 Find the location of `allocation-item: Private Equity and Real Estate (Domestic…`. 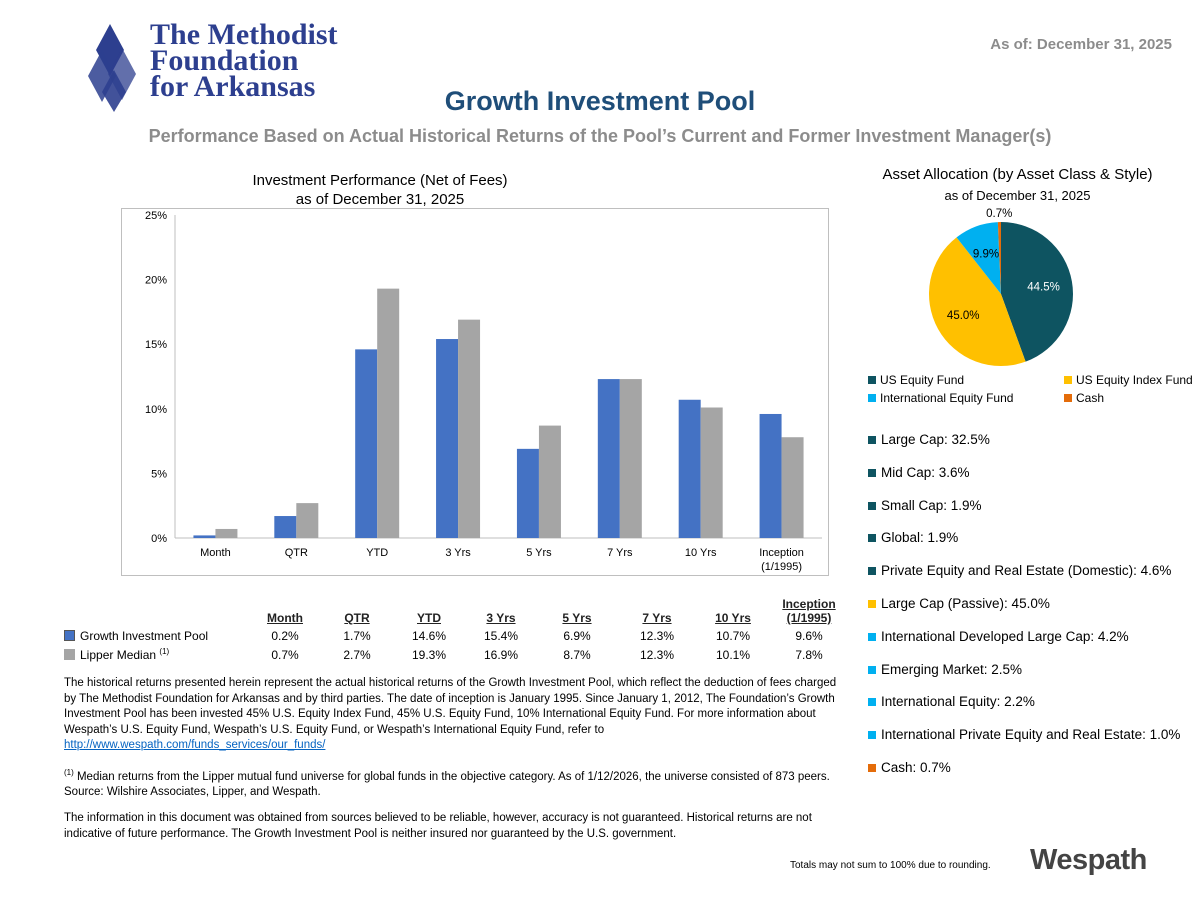

allocation-item: Private Equity and Real Estate (Domestic… is located at coordinates (1019, 570).